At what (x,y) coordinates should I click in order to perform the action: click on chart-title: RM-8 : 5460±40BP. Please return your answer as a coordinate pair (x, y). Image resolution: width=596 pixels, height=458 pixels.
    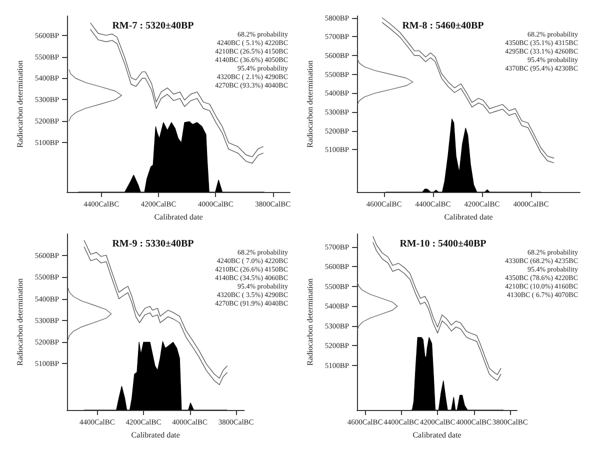
    Looking at the image, I should click on (443, 26).